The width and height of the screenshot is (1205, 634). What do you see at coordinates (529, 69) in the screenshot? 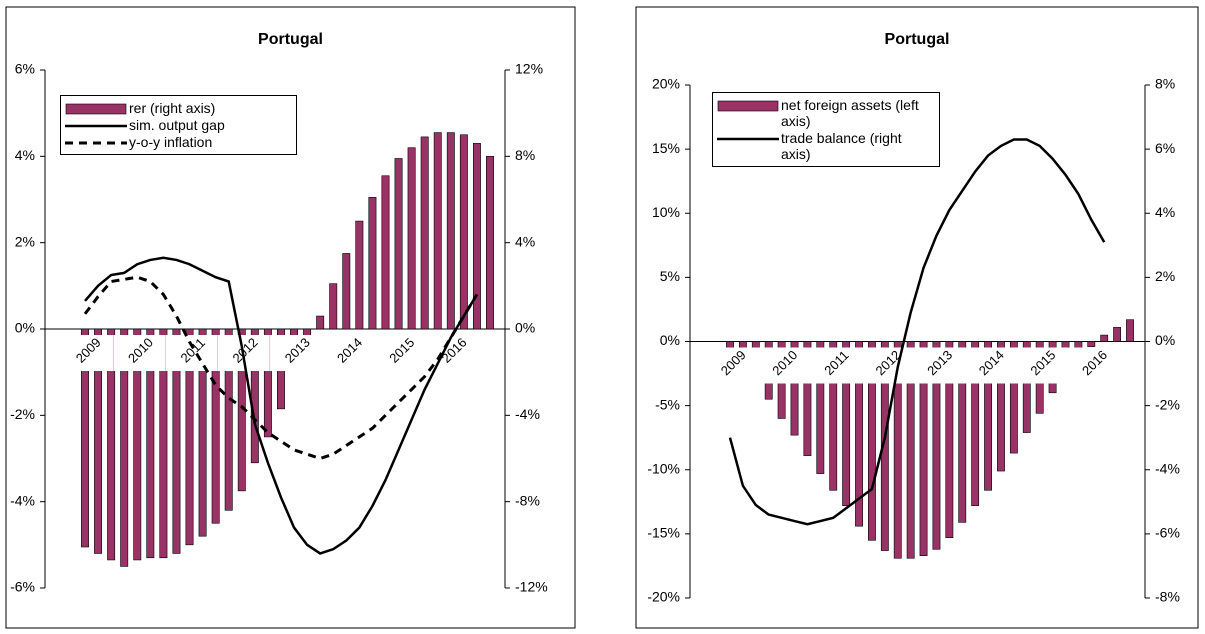
I see `y2-tick-label: 12%` at bounding box center [529, 69].